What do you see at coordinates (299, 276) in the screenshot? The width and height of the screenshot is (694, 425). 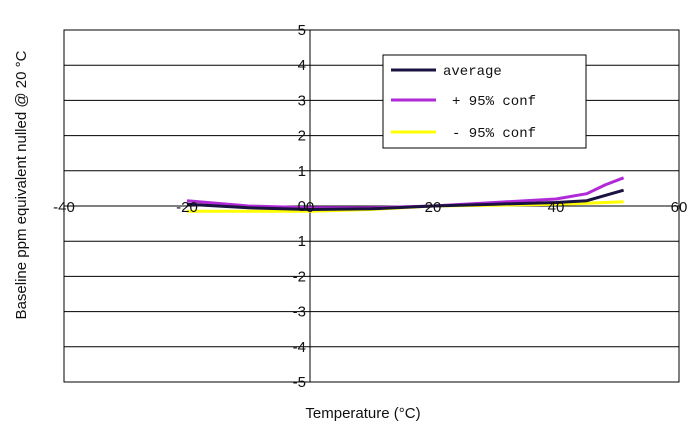 I see `y-tick-label: -2` at bounding box center [299, 276].